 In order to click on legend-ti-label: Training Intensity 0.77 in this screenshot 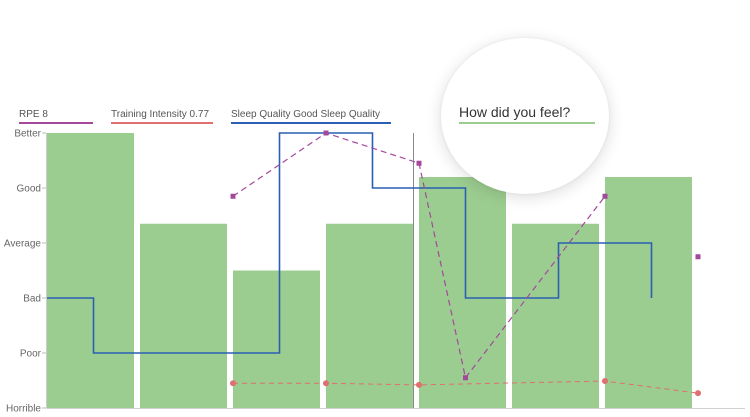, I will do `click(160, 114)`.